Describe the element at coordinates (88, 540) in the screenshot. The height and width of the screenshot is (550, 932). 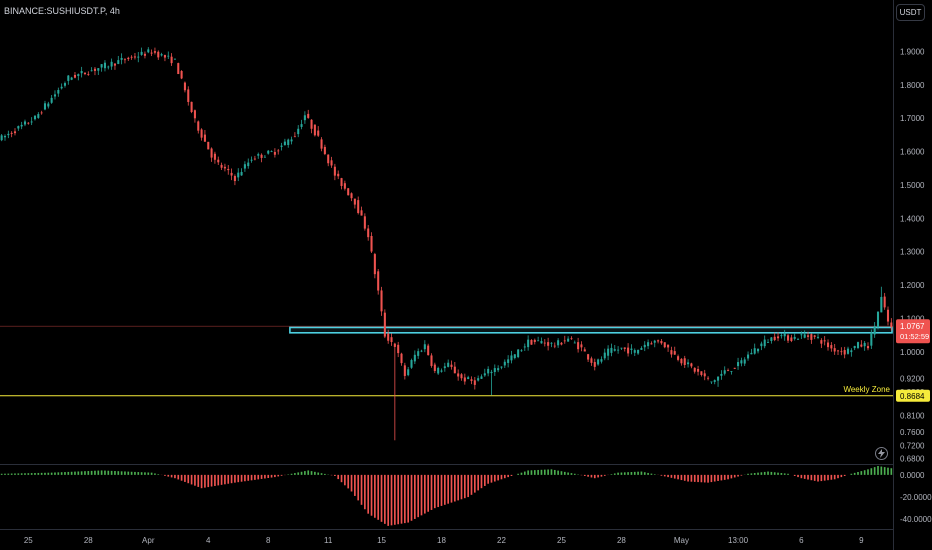
I see `time-tick-label: 28` at that location.